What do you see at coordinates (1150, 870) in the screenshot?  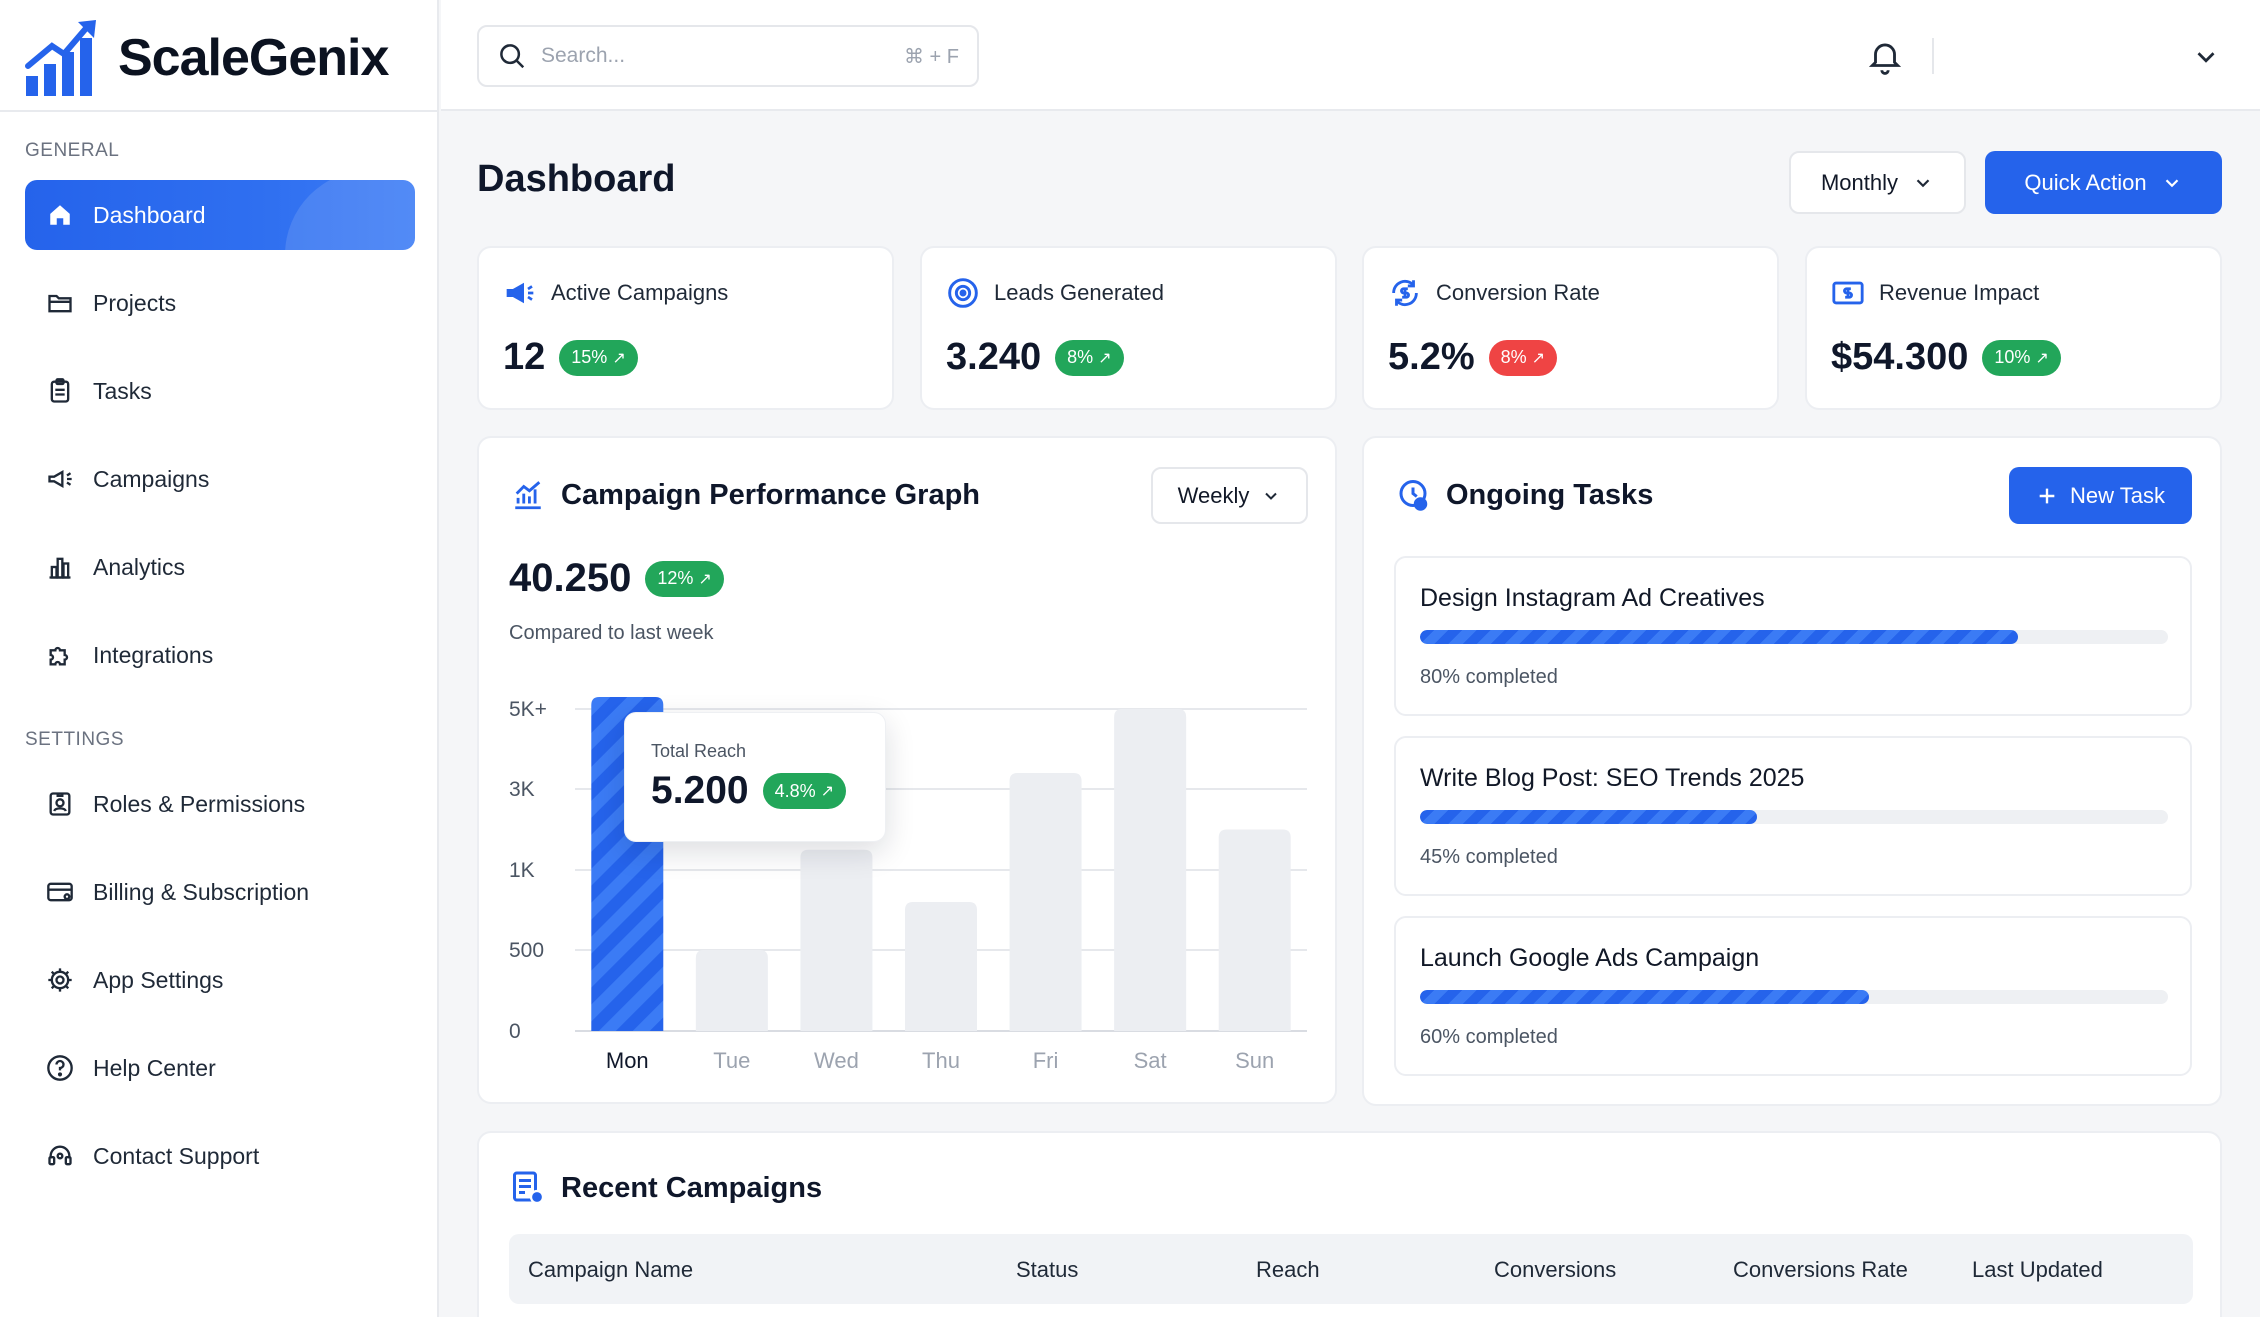 I see `bar-sat` at bounding box center [1150, 870].